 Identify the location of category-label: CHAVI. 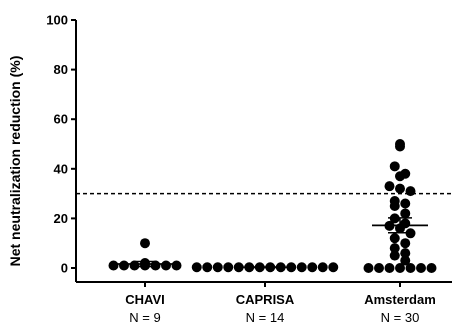
(144, 299).